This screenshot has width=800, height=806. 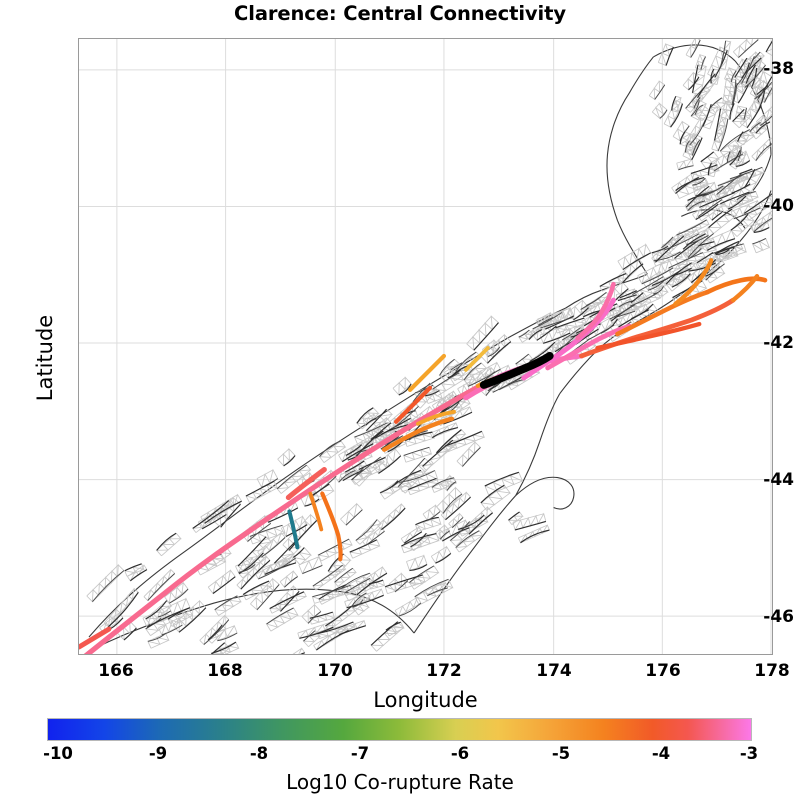 I want to click on connected-fault-ne-red-lower, so click(x=648, y=336).